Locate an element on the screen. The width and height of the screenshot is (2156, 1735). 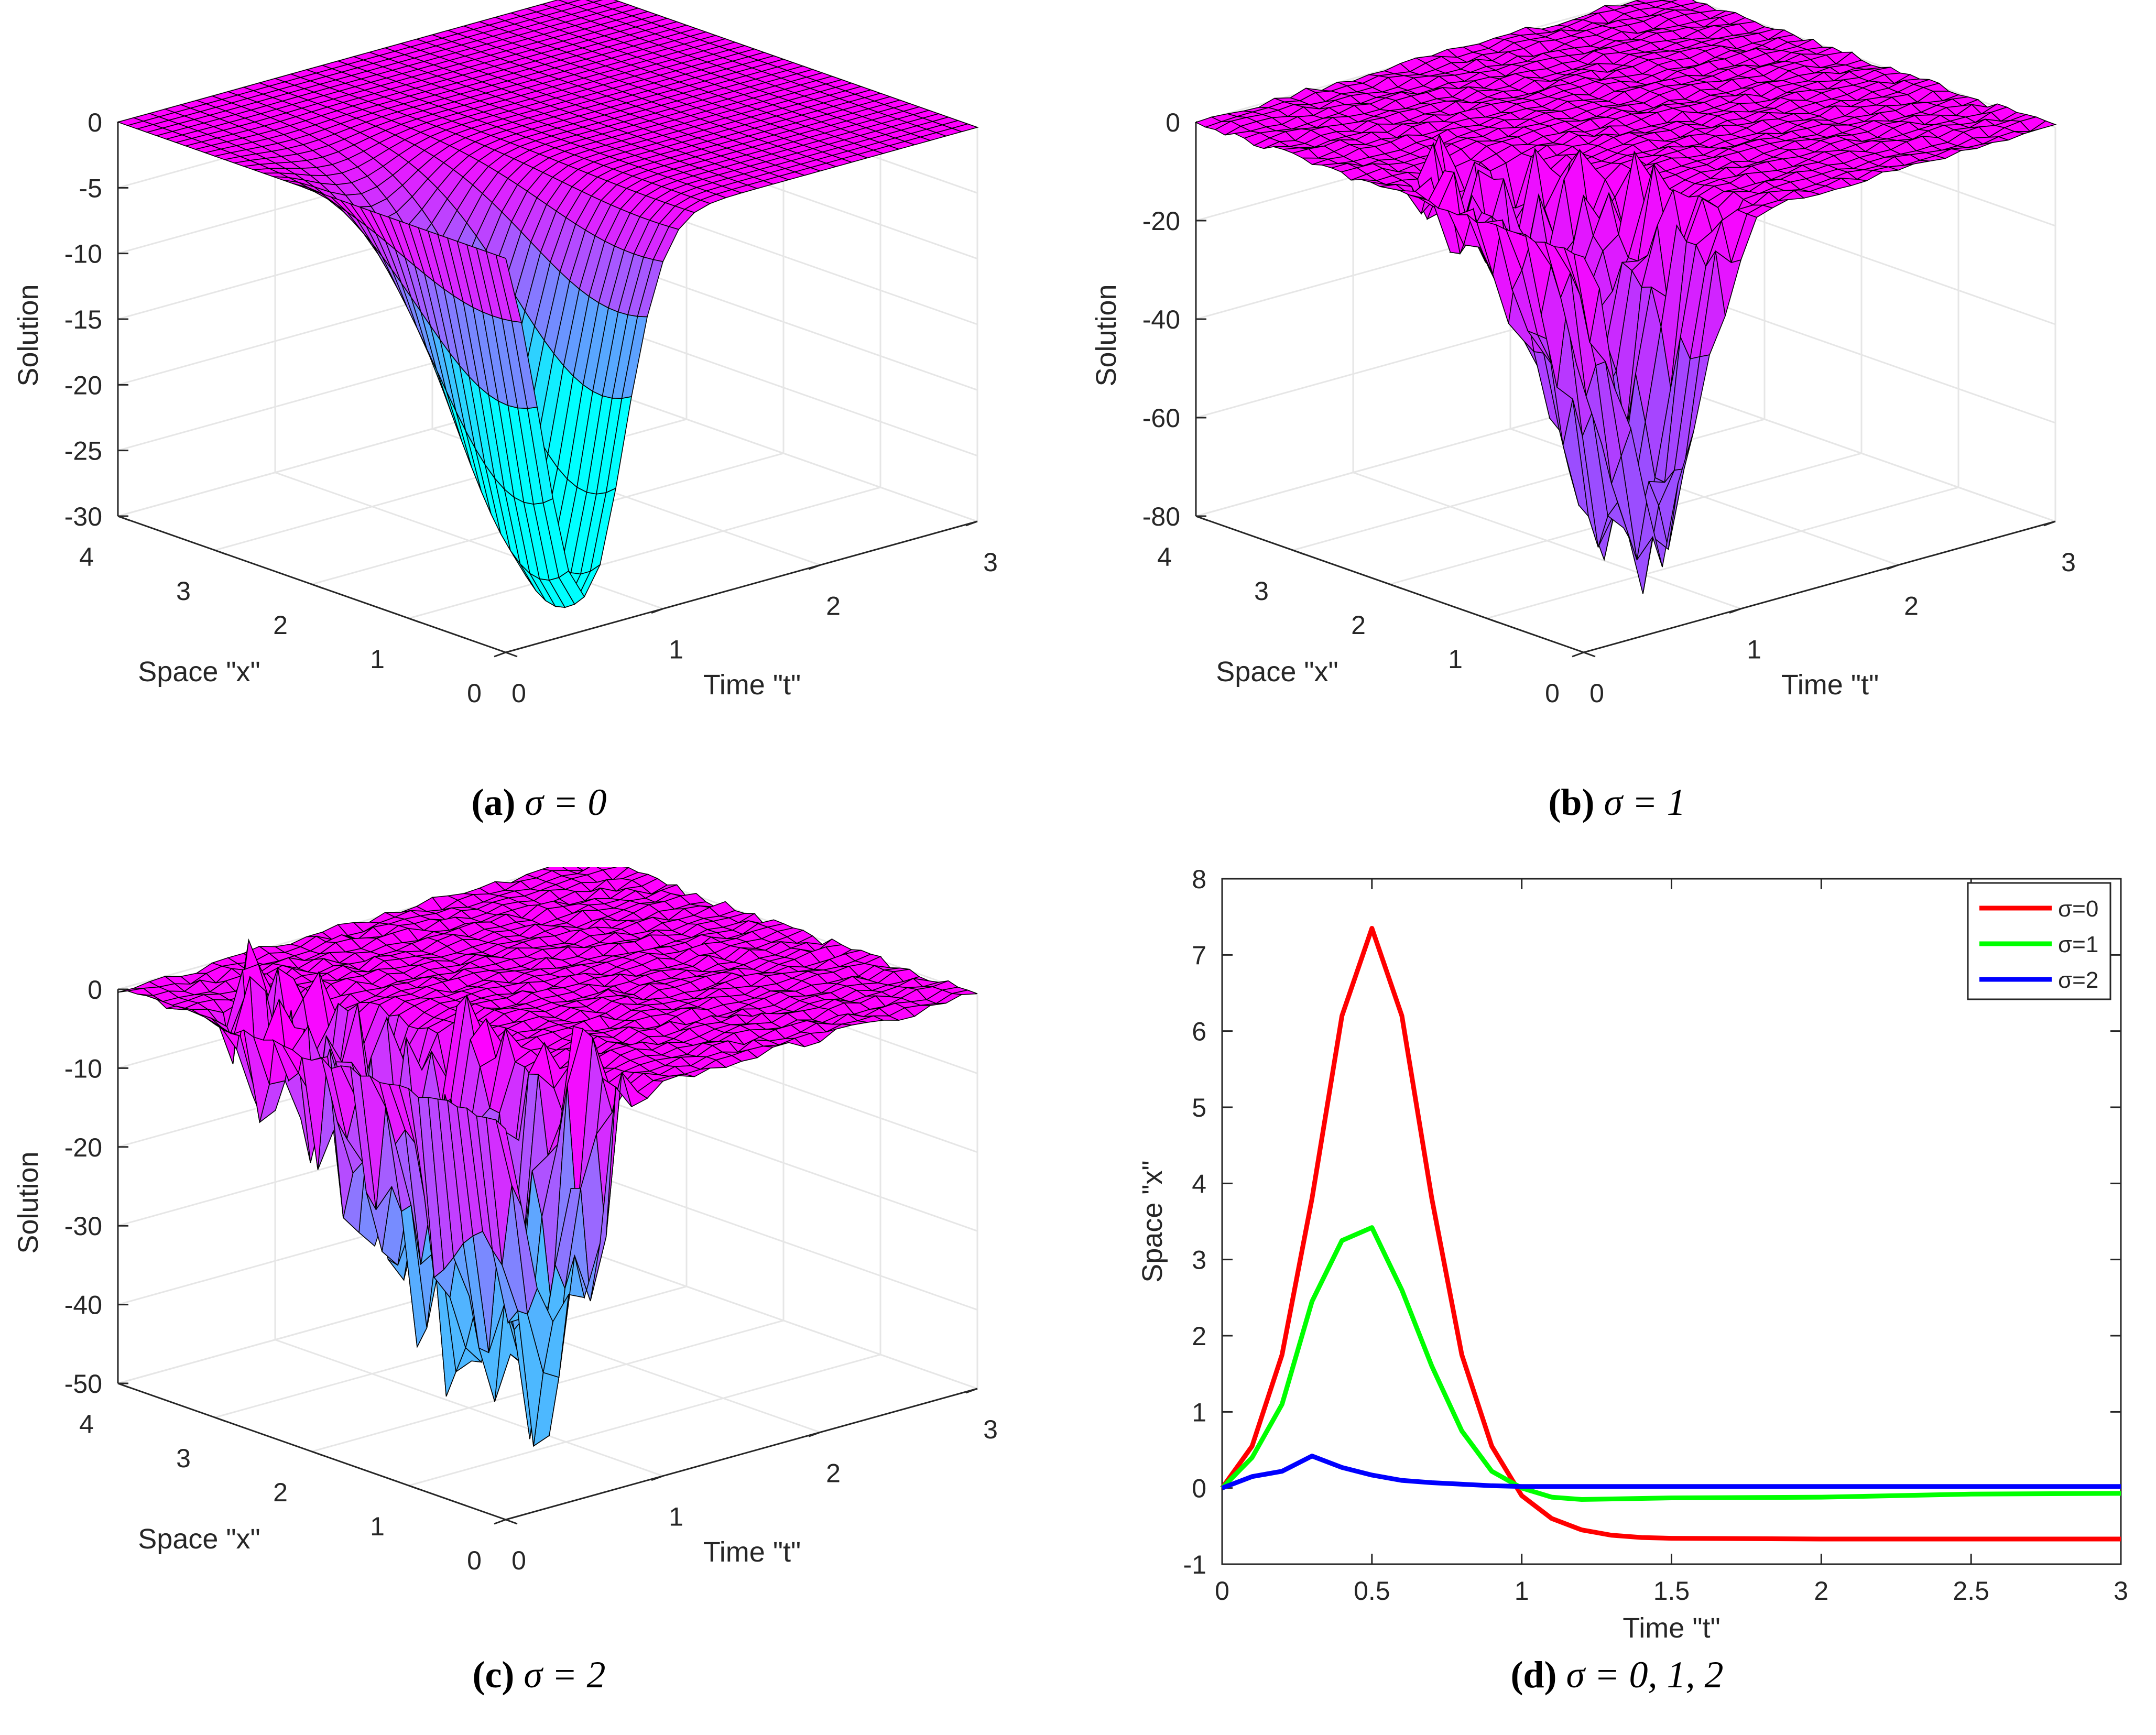
caption-b-math: σ = 1 is located at coordinates (1645, 802).